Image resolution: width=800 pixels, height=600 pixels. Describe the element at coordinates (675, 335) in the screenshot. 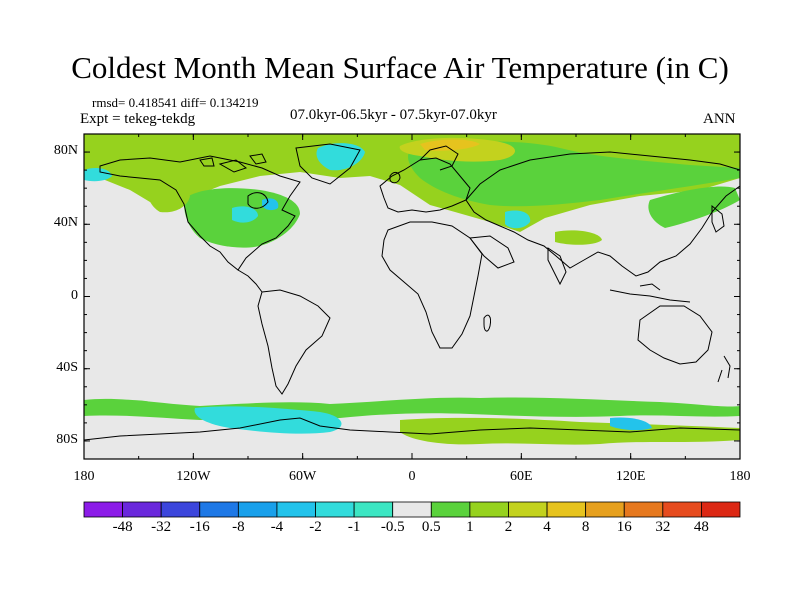

I see `coast-australia` at that location.